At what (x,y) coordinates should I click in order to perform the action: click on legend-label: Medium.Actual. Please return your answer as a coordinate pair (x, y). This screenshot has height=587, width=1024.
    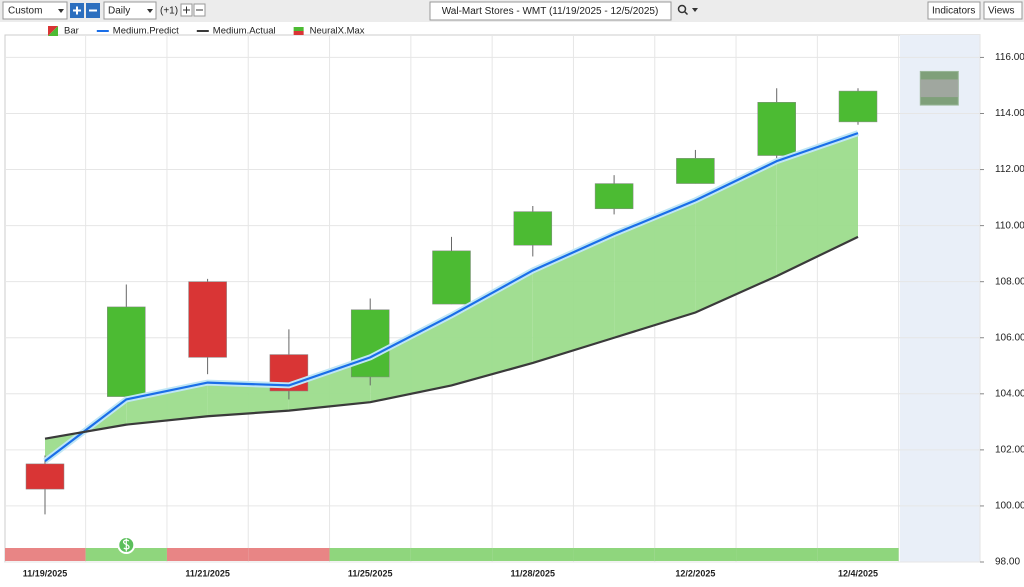
    Looking at the image, I should click on (244, 31).